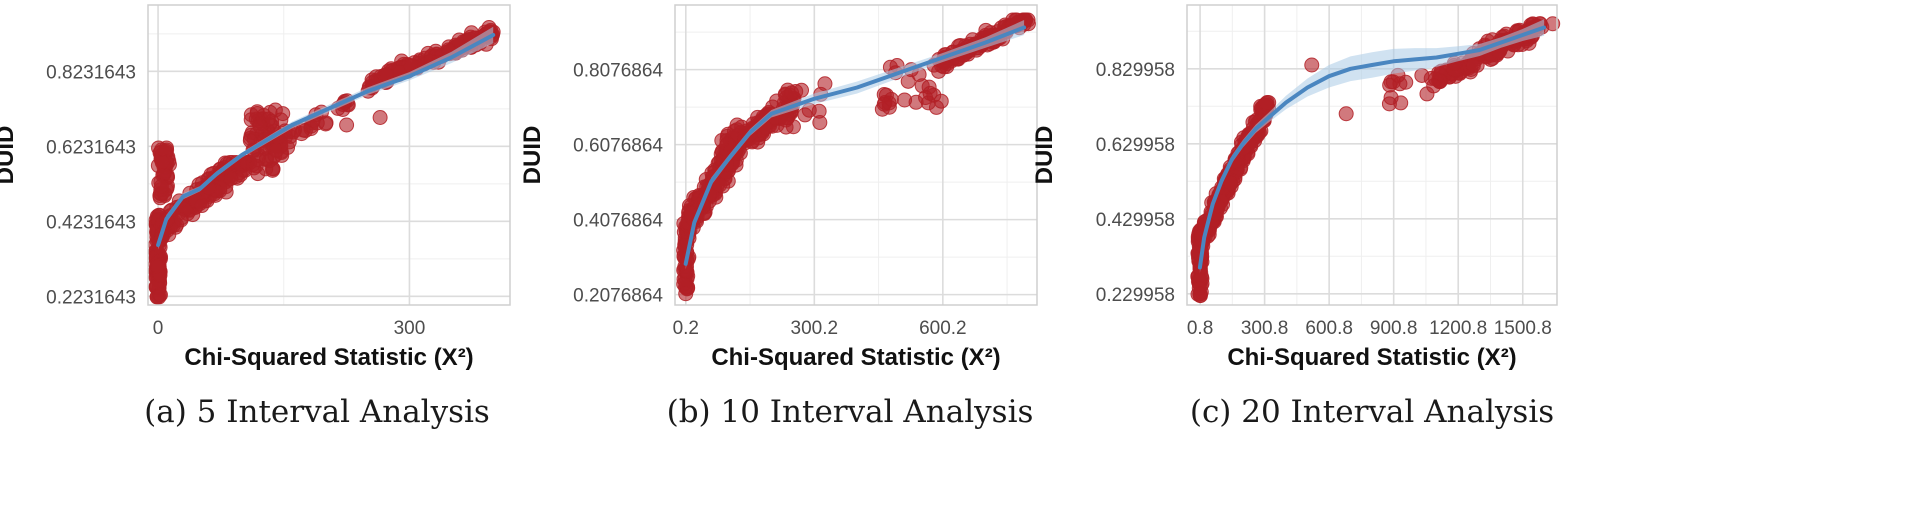 Image resolution: width=1905 pixels, height=525 pixels. What do you see at coordinates (1135, 295) in the screenshot?
I see `y-tick-label: 0.229958` at bounding box center [1135, 295].